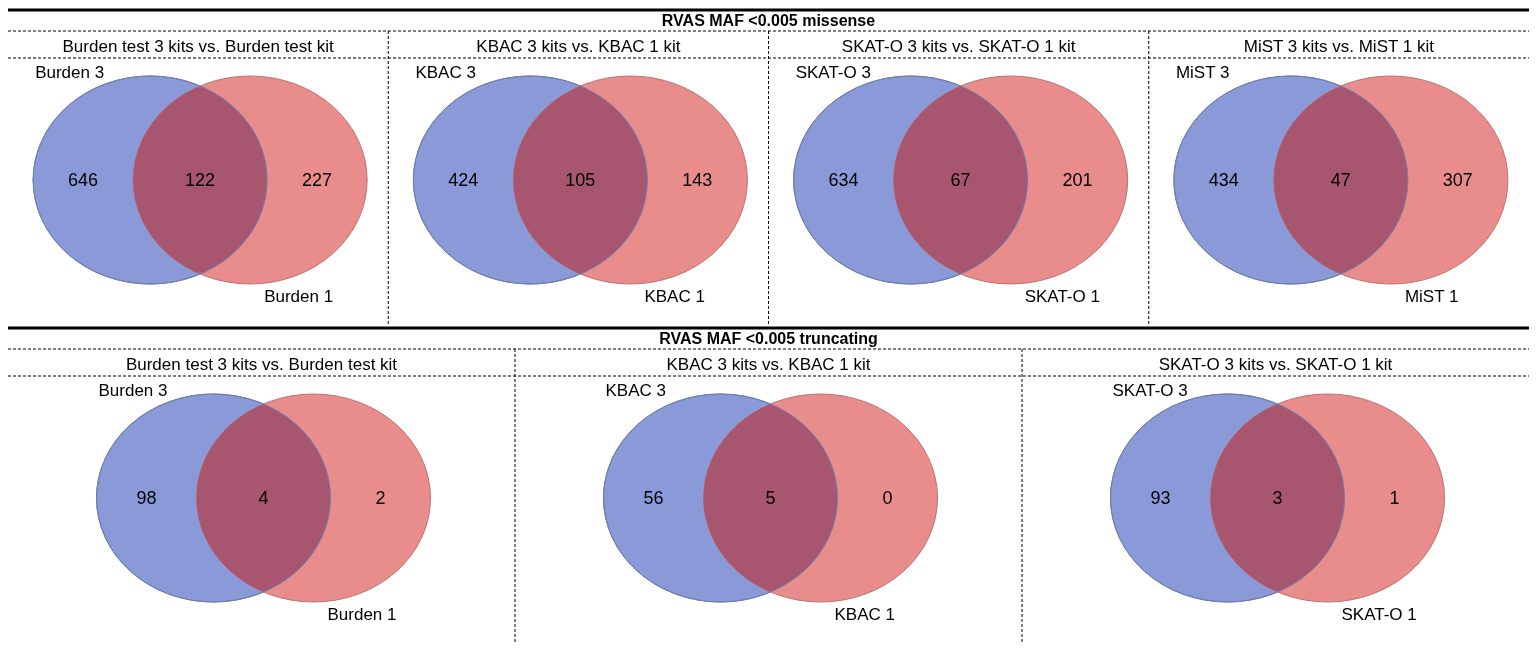 The image size is (1537, 653). I want to click on data-label: 56, so click(653, 498).